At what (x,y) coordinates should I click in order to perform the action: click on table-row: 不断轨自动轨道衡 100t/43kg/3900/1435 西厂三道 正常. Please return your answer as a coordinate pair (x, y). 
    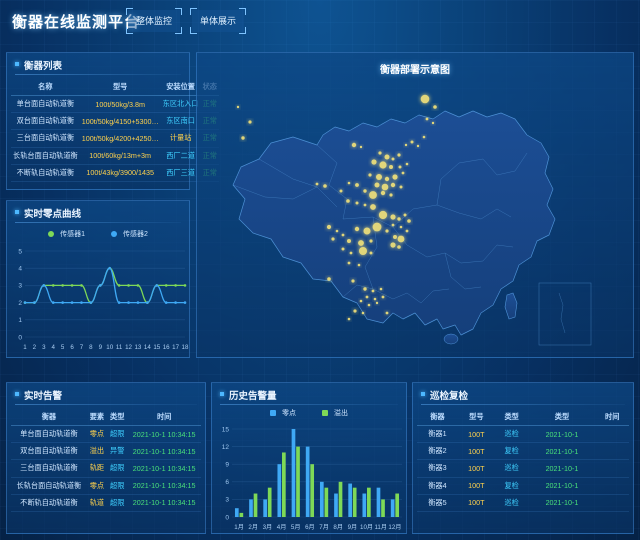
    Looking at the image, I should click on (115, 173).